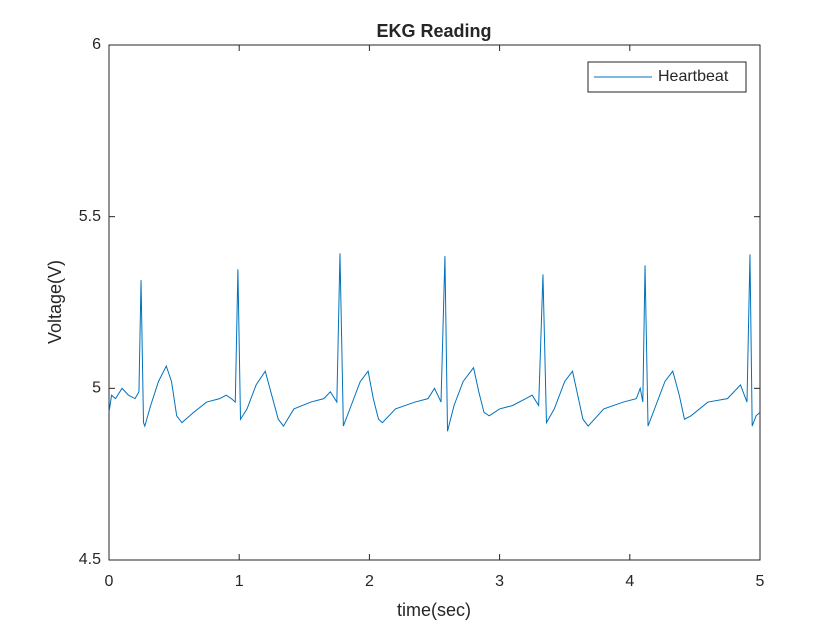 Image resolution: width=840 pixels, height=630 pixels. What do you see at coordinates (433, 31) in the screenshot?
I see `chart-title: EKG Reading` at bounding box center [433, 31].